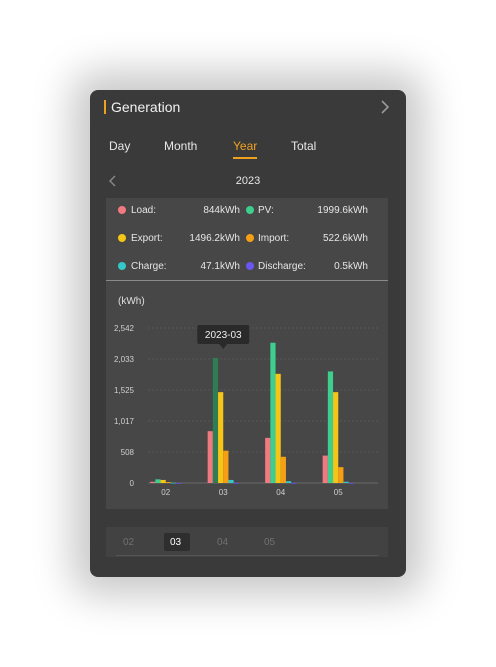  Describe the element at coordinates (250, 266) in the screenshot. I see `discharge-dot-icon` at that location.